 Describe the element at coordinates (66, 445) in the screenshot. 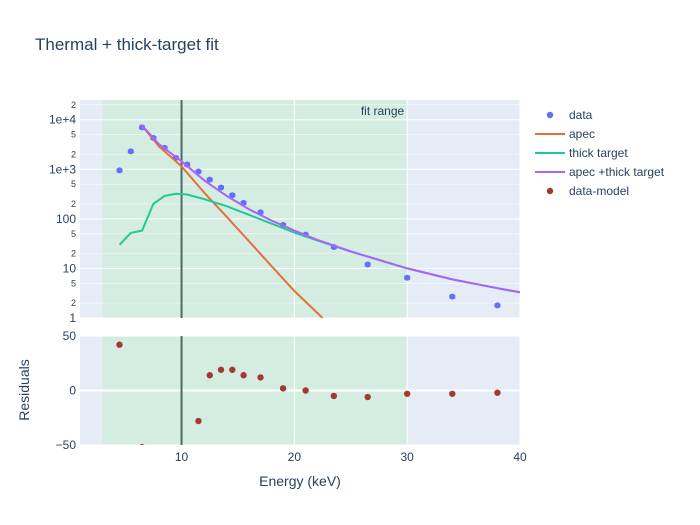

I see `residual-tick-label: −50` at that location.